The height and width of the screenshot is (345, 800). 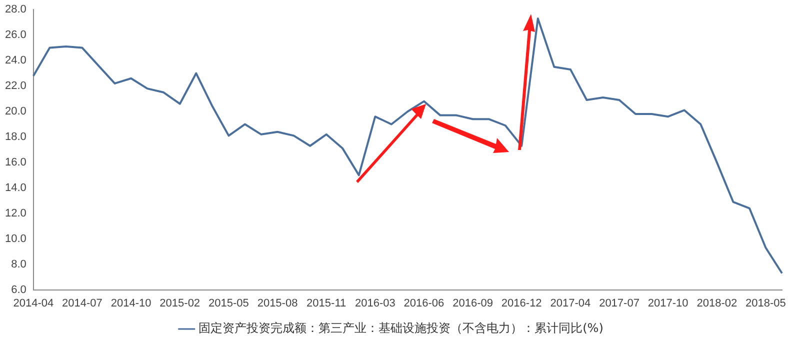 What do you see at coordinates (82, 303) in the screenshot?
I see `x-tick-label: 2014-07` at bounding box center [82, 303].